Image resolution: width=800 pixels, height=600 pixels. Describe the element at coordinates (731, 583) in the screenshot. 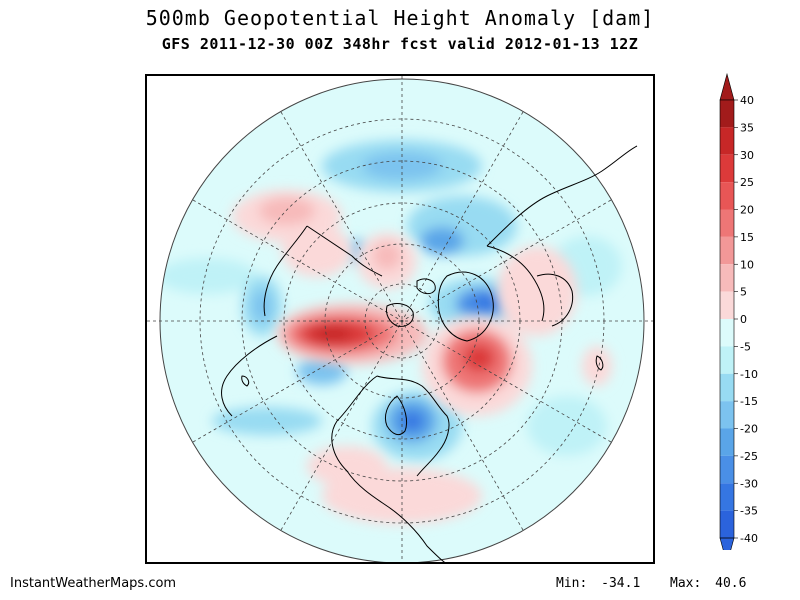

I see `max-value: 40.6` at that location.